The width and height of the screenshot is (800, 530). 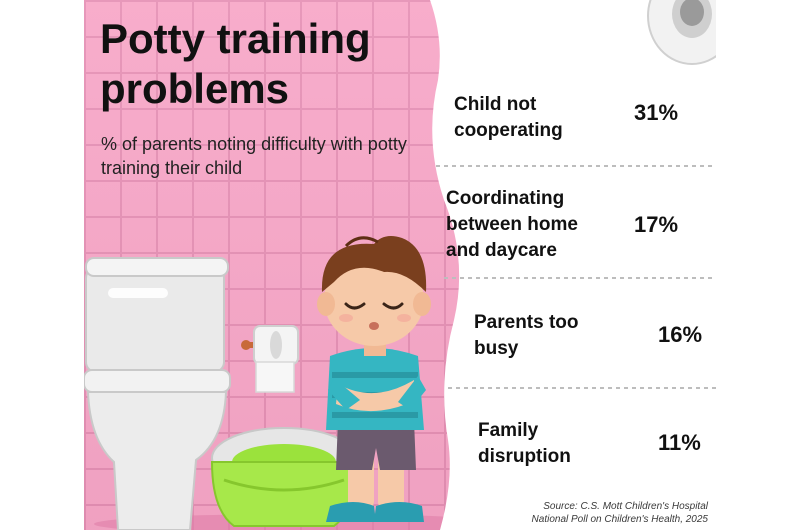 I want to click on toilet-icon, so click(x=157, y=393).